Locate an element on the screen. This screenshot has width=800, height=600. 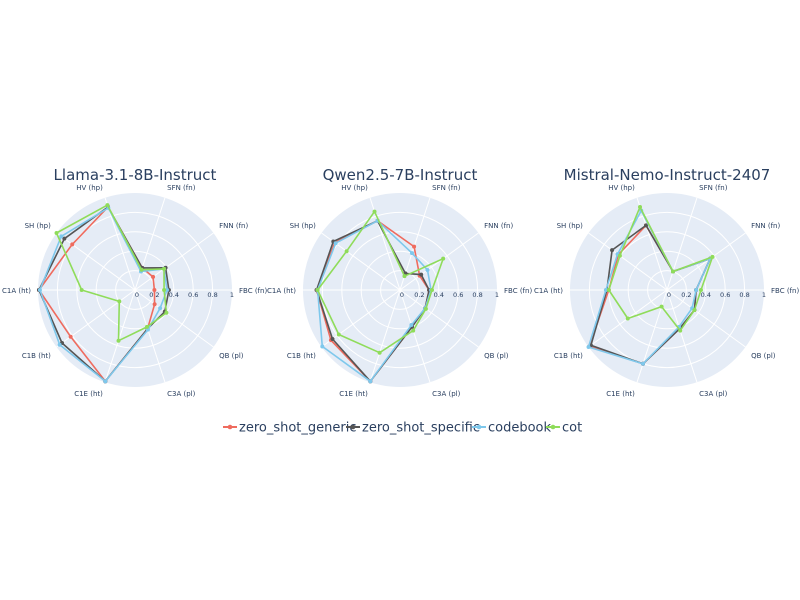
panel-title: Qwen2.5-7B-Instruct is located at coordinates (400, 175).